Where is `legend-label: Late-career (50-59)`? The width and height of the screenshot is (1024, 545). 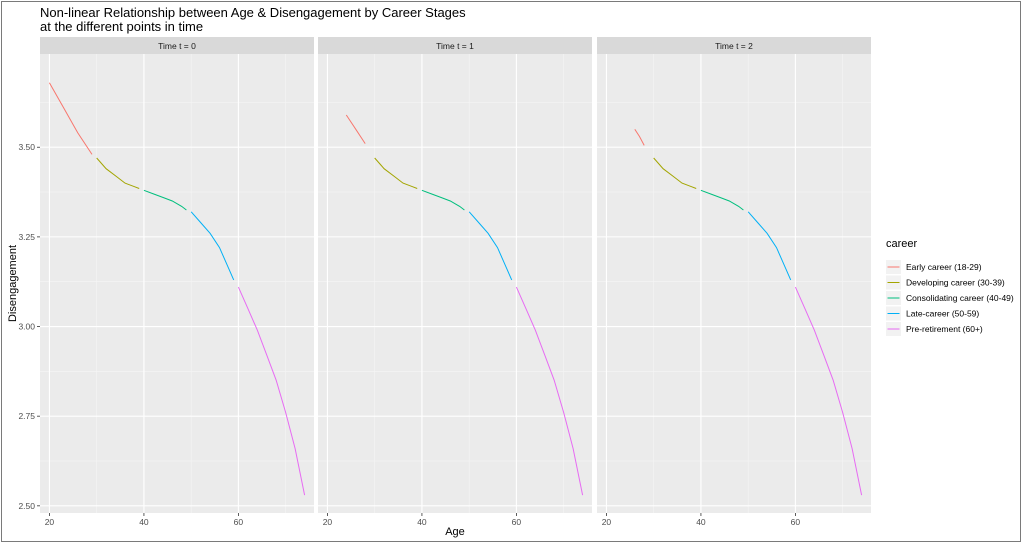
legend-label: Late-career (50-59) is located at coordinates (942, 314).